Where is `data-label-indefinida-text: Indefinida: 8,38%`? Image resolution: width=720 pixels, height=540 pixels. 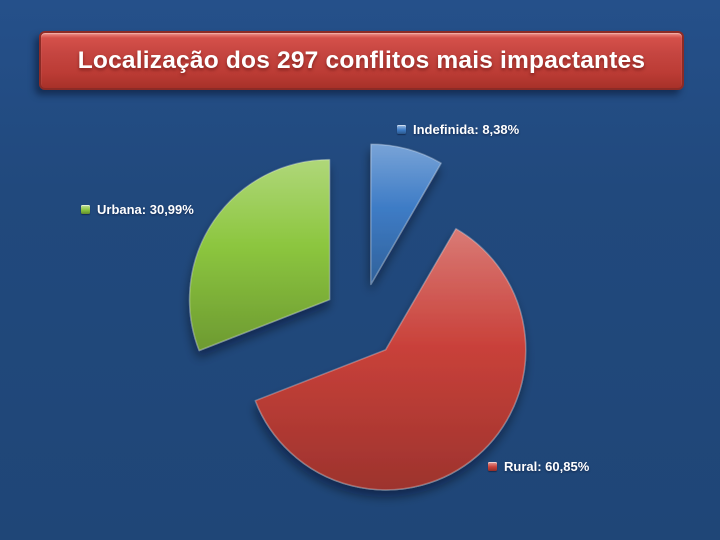 data-label-indefinida-text: Indefinida: 8,38% is located at coordinates (466, 129).